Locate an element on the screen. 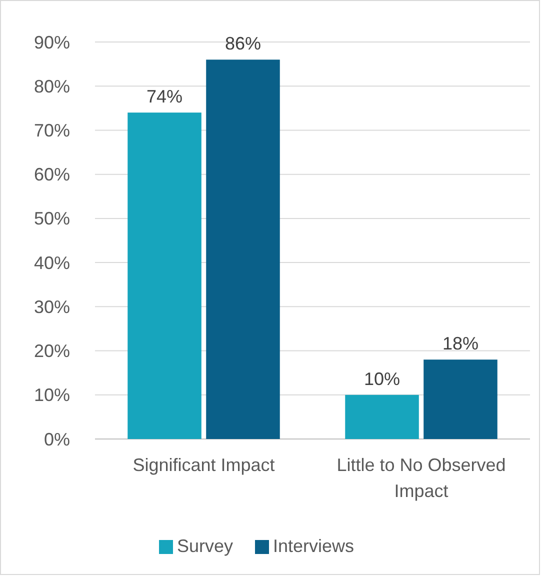  y-tick-label: 30% is located at coordinates (52, 306).